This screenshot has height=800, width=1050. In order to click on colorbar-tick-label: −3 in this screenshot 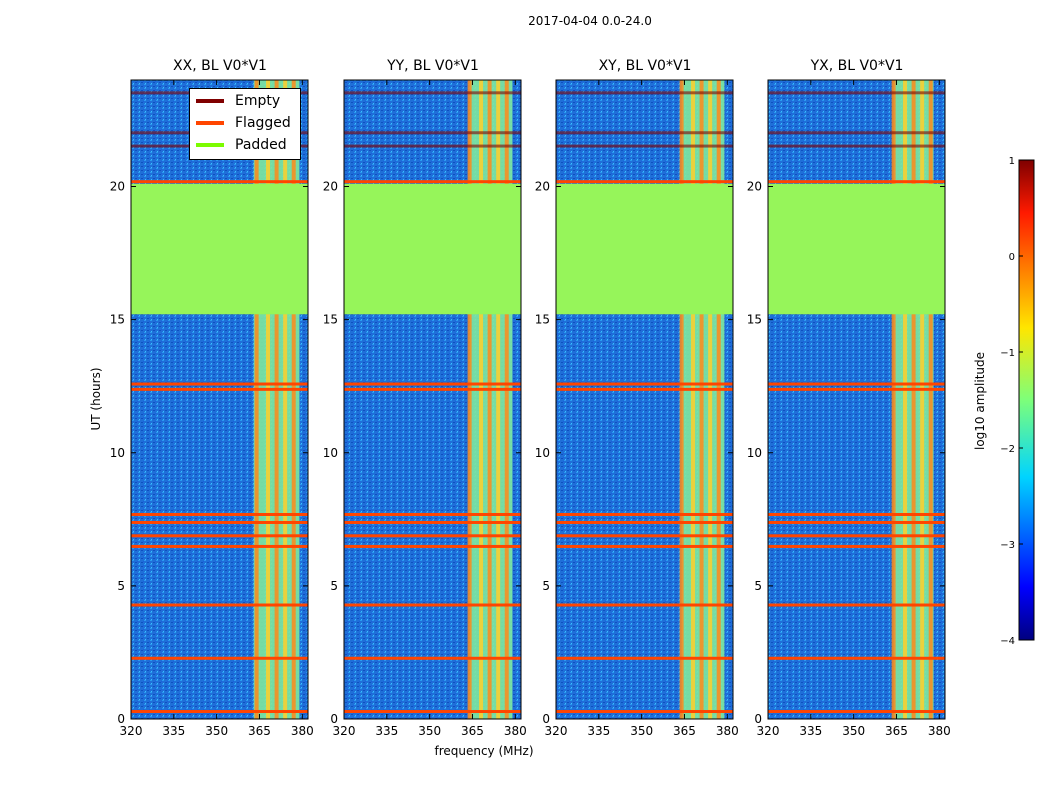, I will do `click(1007, 545)`.